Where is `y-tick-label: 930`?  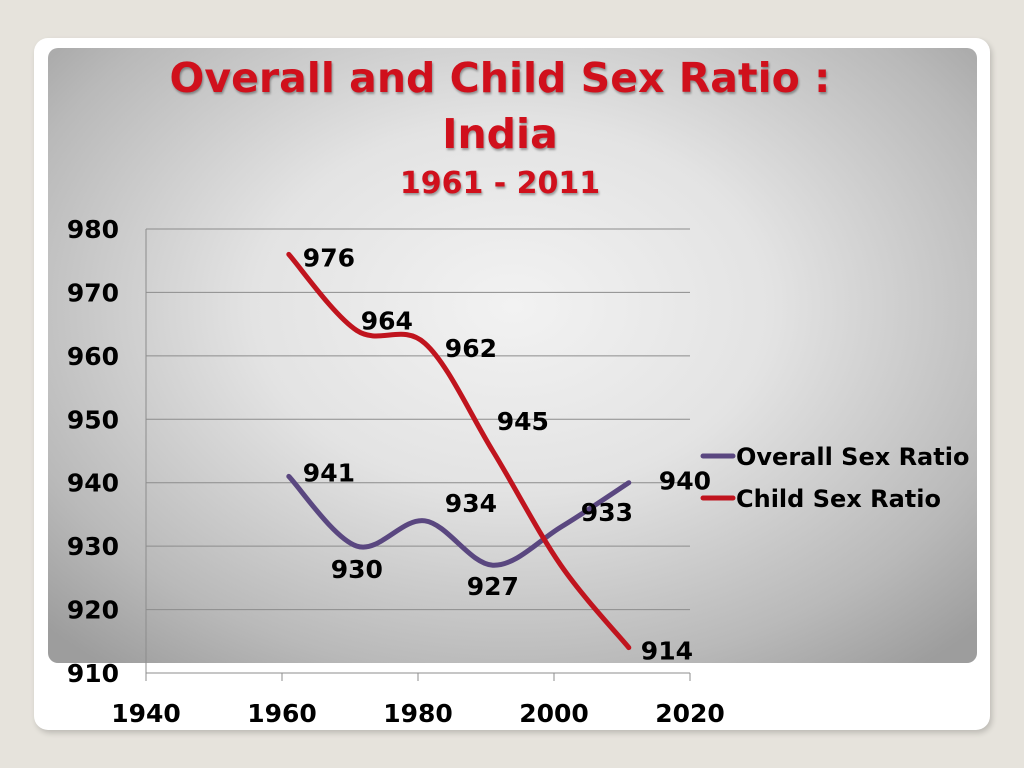 y-tick-label: 930 is located at coordinates (93, 546).